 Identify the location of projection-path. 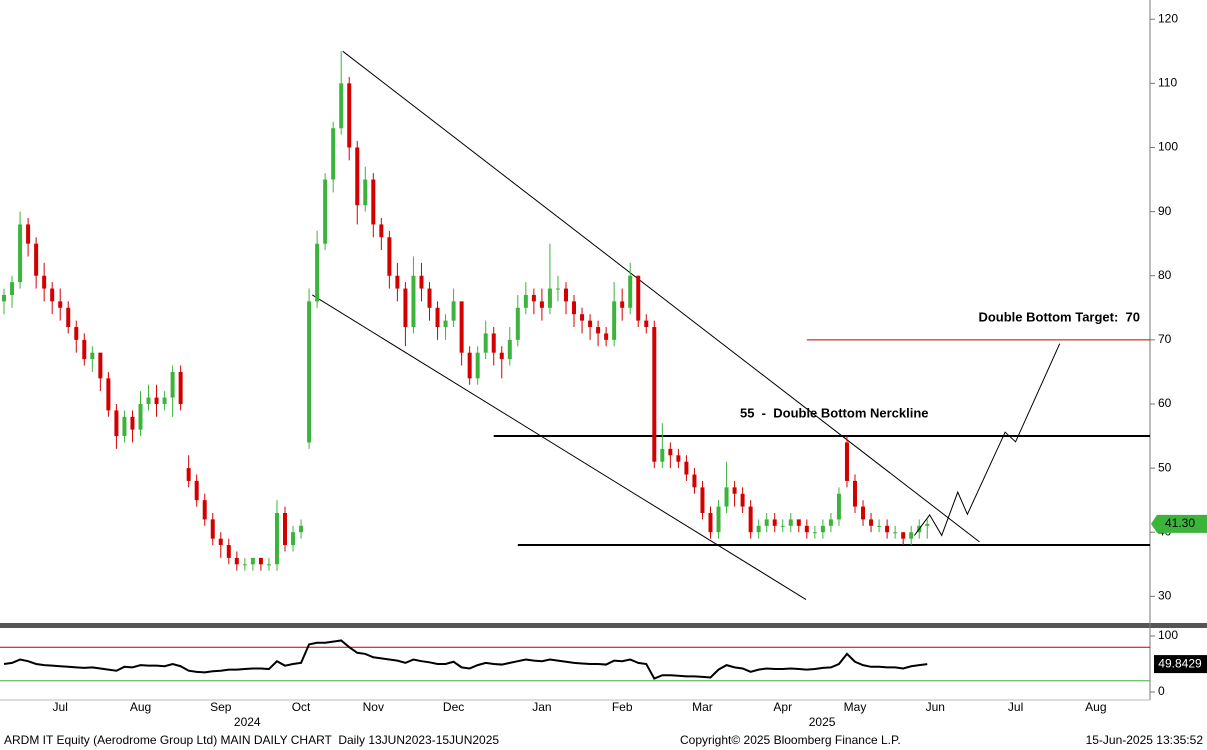
(987, 440).